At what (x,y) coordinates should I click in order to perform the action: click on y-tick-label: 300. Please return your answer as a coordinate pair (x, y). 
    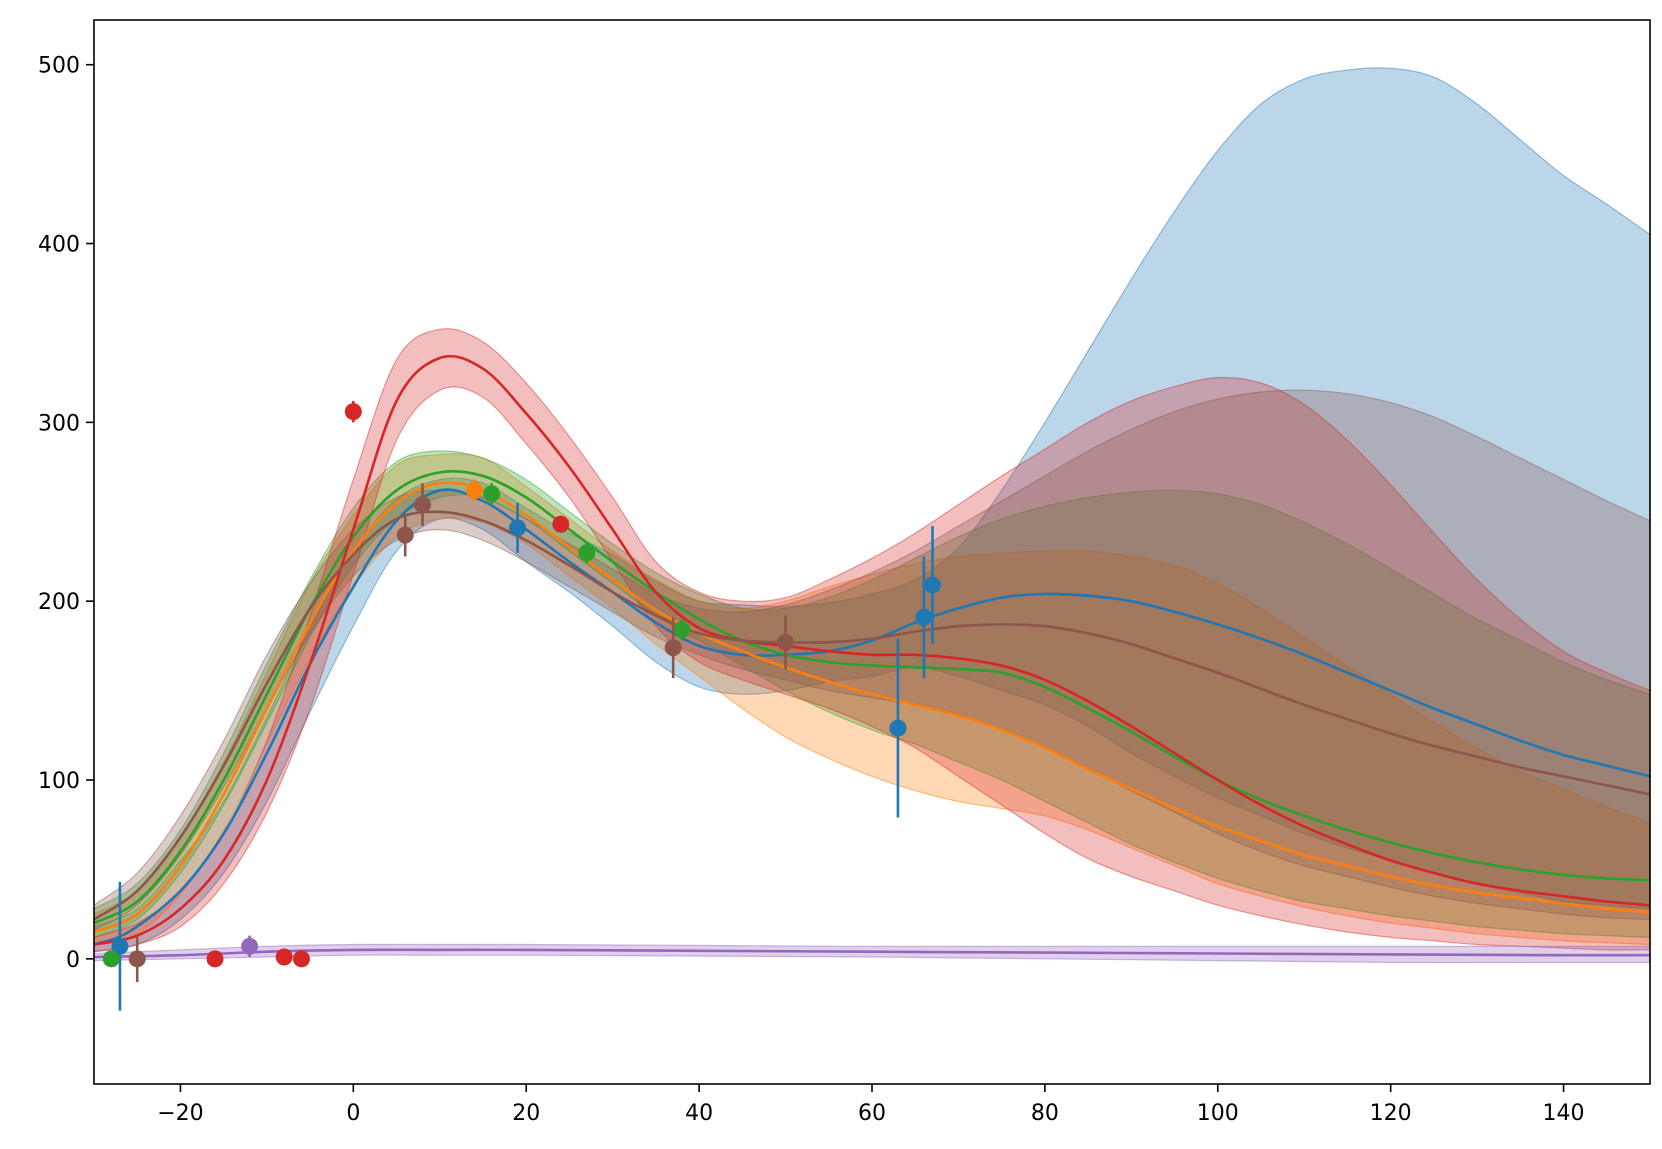
    Looking at the image, I should click on (59, 423).